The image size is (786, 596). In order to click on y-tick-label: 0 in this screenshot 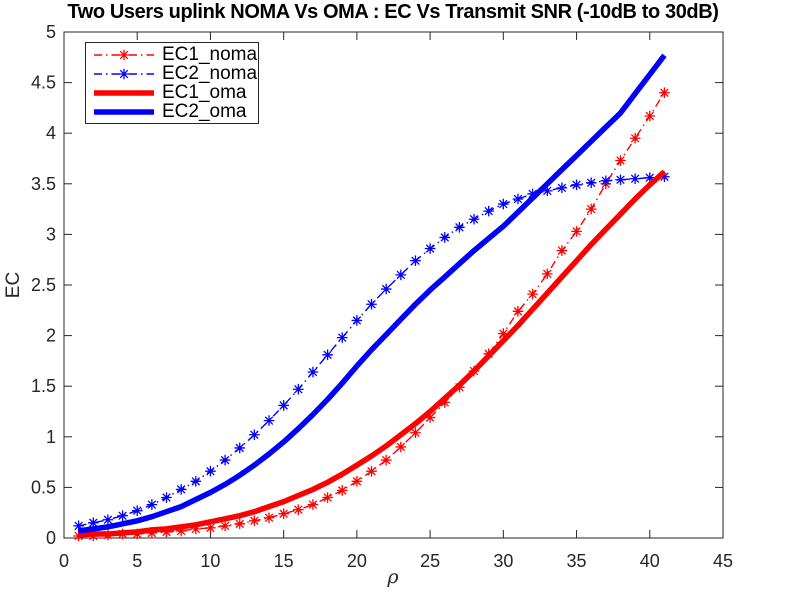, I will do `click(51, 538)`.